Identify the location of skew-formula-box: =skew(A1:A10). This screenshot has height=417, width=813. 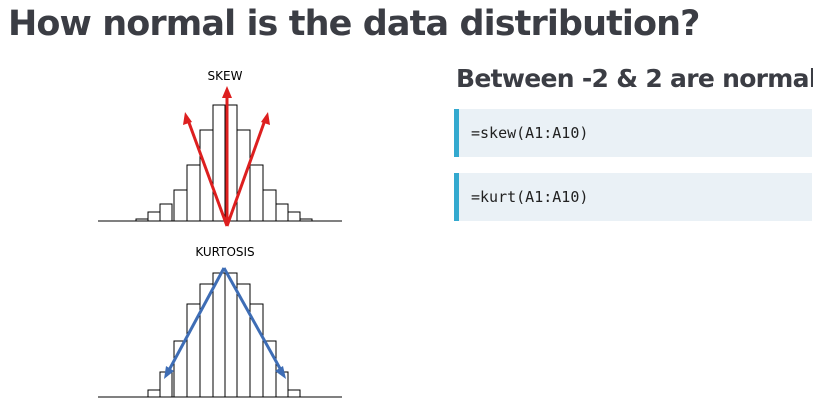
(633, 133).